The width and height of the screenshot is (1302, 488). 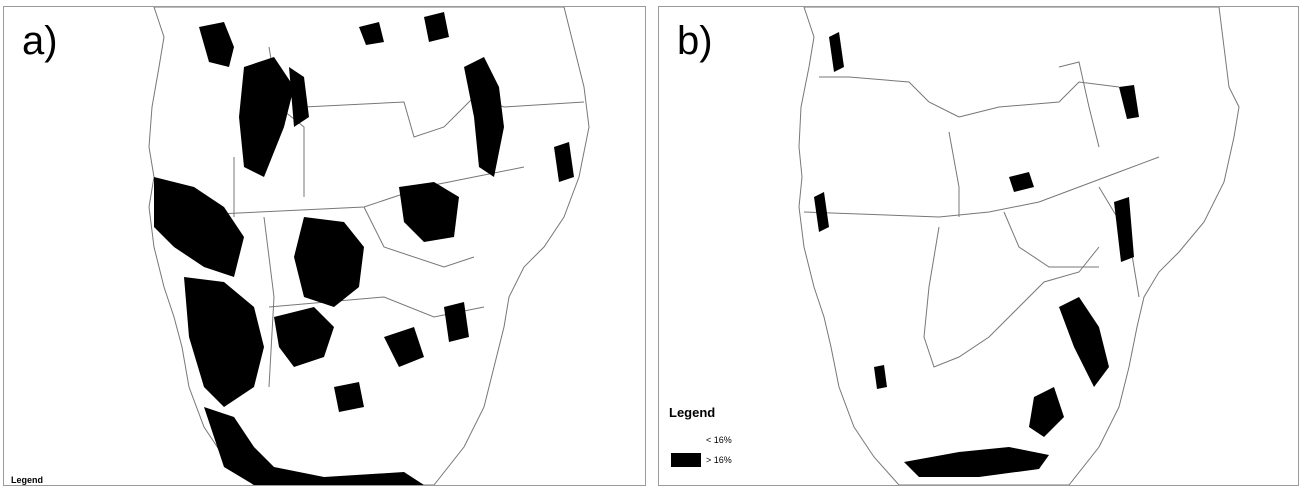 What do you see at coordinates (692, 412) in the screenshot?
I see `legend-title-b: Legend` at bounding box center [692, 412].